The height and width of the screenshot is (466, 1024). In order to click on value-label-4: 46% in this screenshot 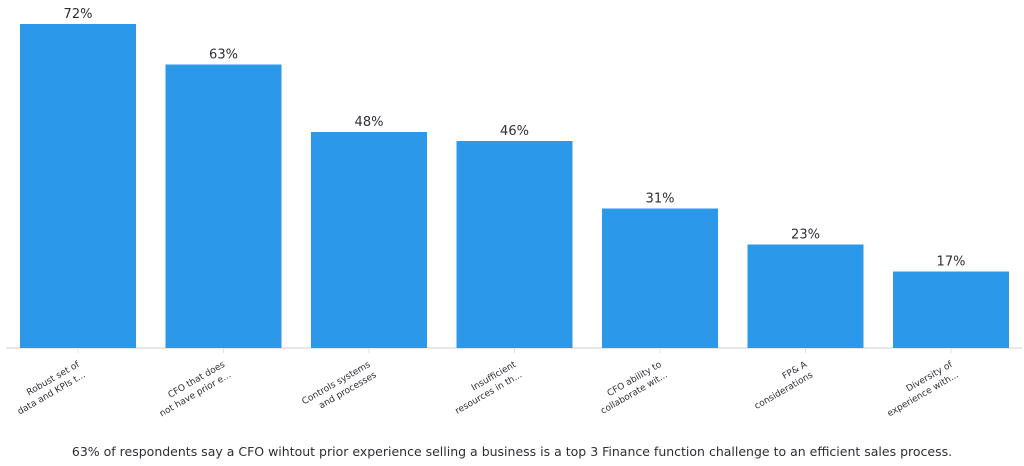, I will do `click(514, 131)`.